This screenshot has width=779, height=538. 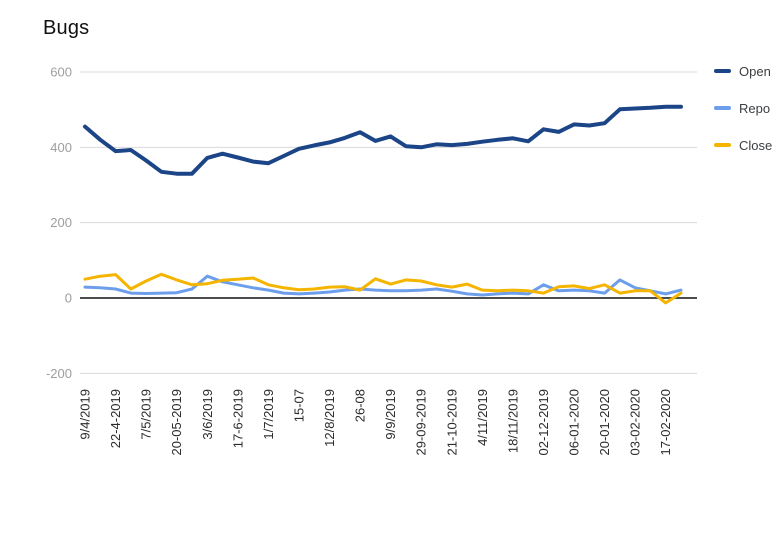 I want to click on legend-swatch-open, so click(x=722, y=71).